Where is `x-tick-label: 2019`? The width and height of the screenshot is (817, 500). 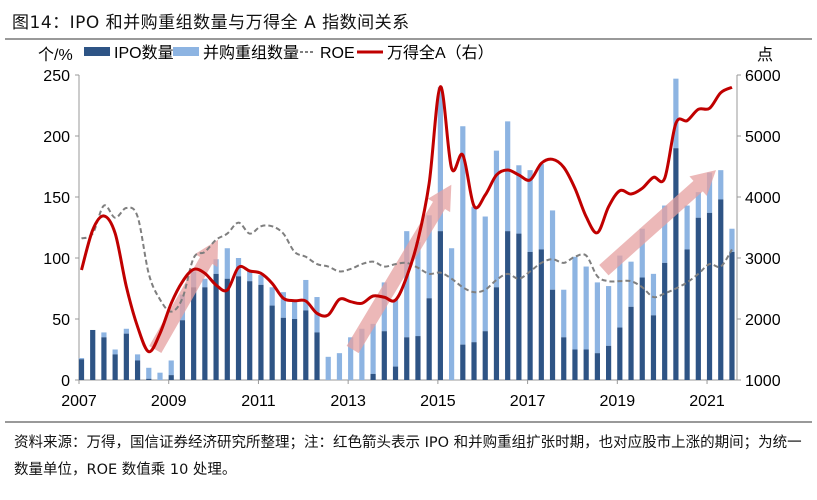
x-tick-label: 2019 is located at coordinates (618, 401).